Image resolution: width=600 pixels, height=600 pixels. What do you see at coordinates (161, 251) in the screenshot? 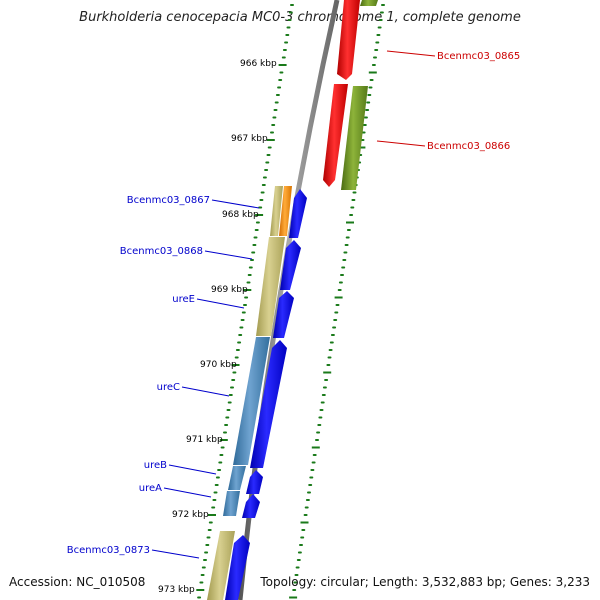
I see `gene-label-Bcenmc03_0868: Bcenmc03_0868` at bounding box center [161, 251].